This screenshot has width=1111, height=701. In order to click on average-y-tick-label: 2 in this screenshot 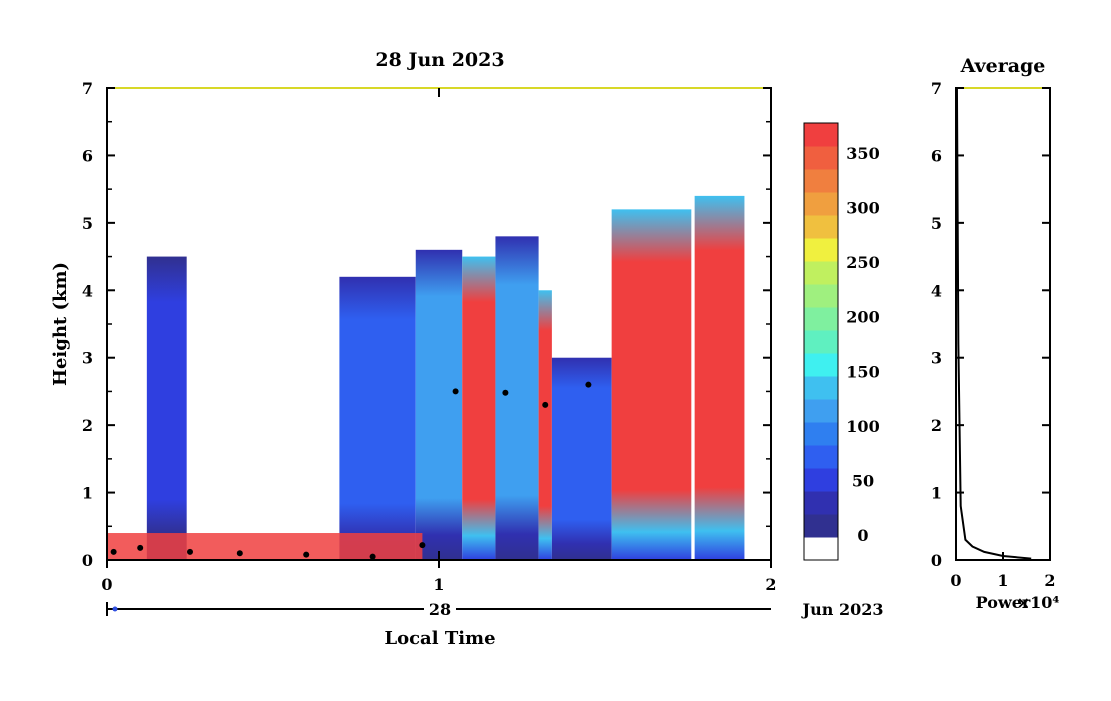, I will do `click(936, 425)`.